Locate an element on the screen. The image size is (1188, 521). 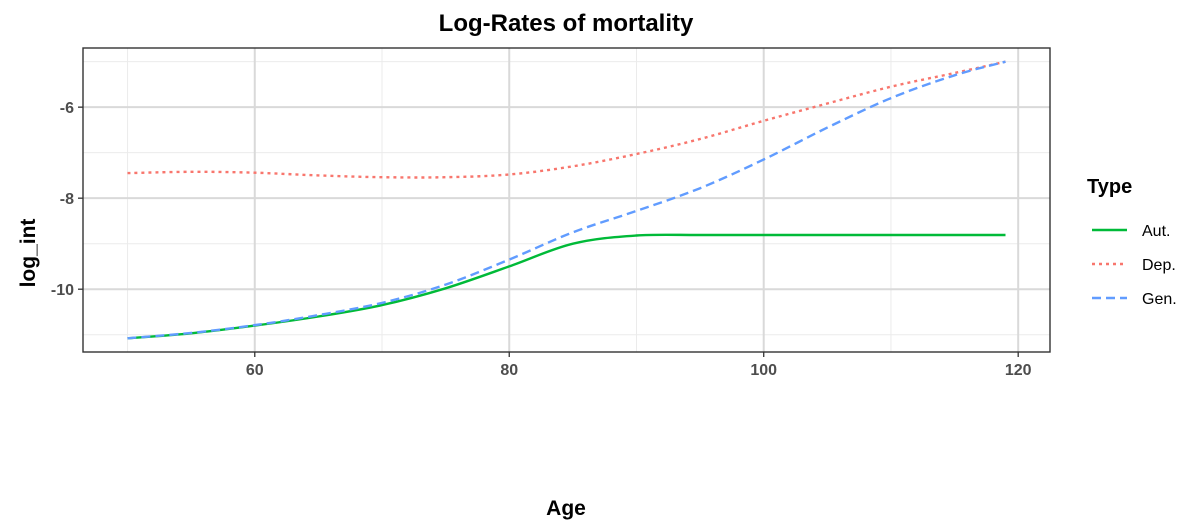
legend: Type Aut. Dep. Gen. is located at coordinates (1132, 242).